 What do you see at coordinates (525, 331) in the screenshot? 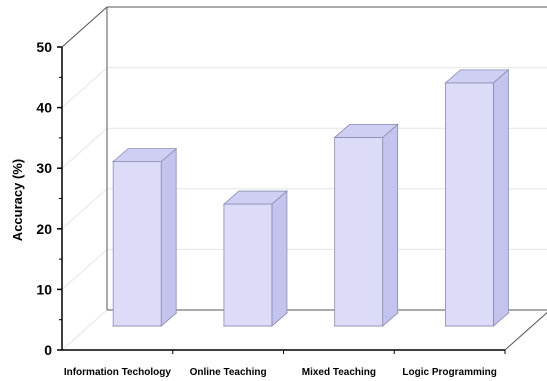
I see `floor-right-edge` at bounding box center [525, 331].